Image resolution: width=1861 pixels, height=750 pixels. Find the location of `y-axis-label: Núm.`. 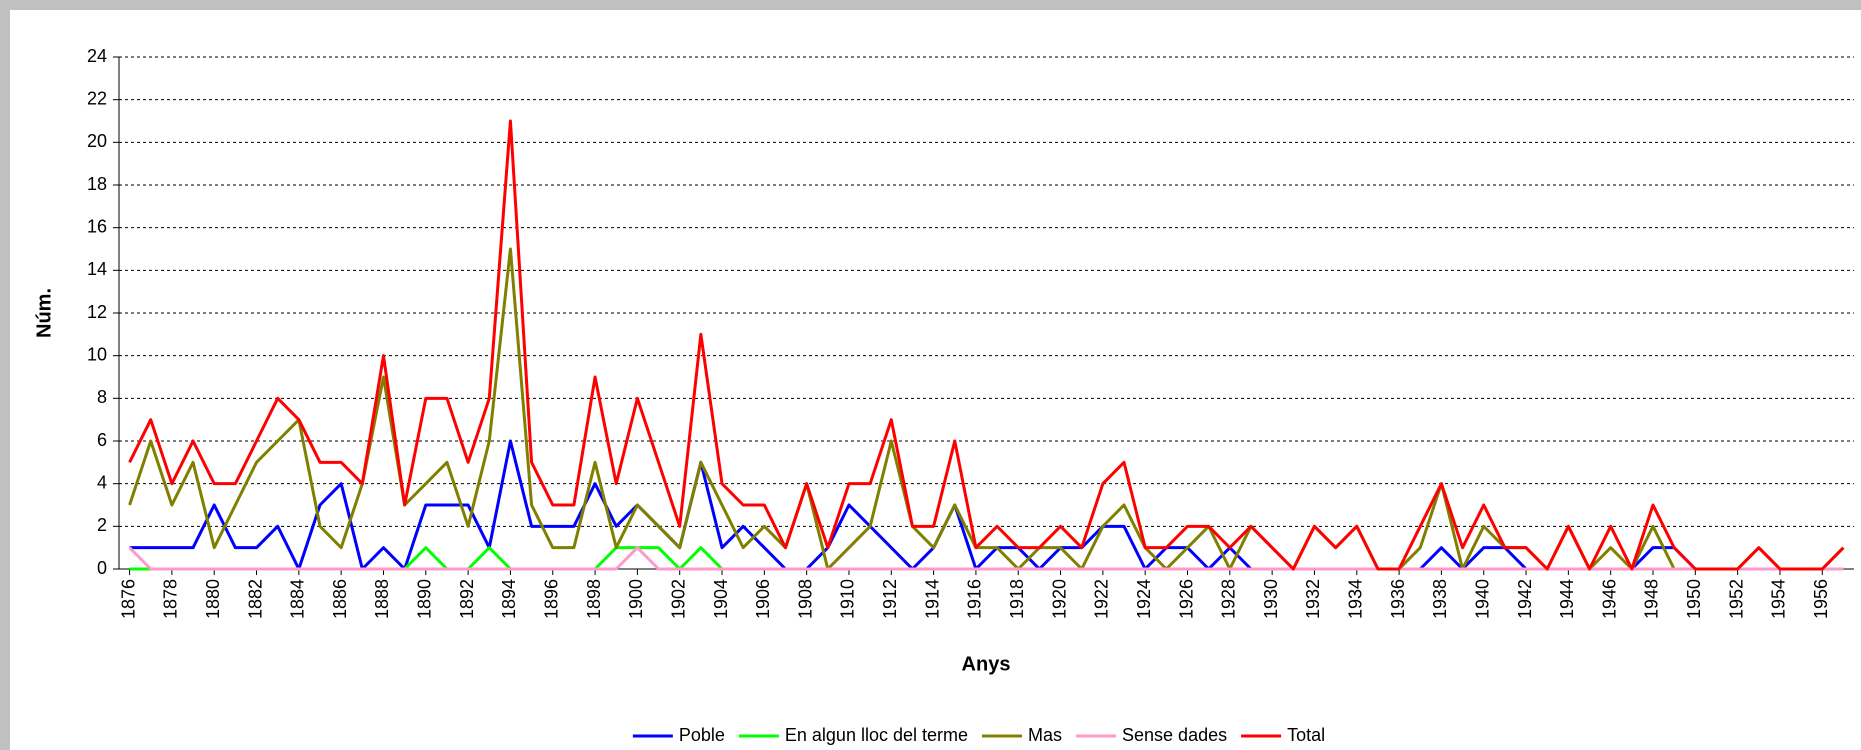

y-axis-label: Núm. is located at coordinates (44, 313).